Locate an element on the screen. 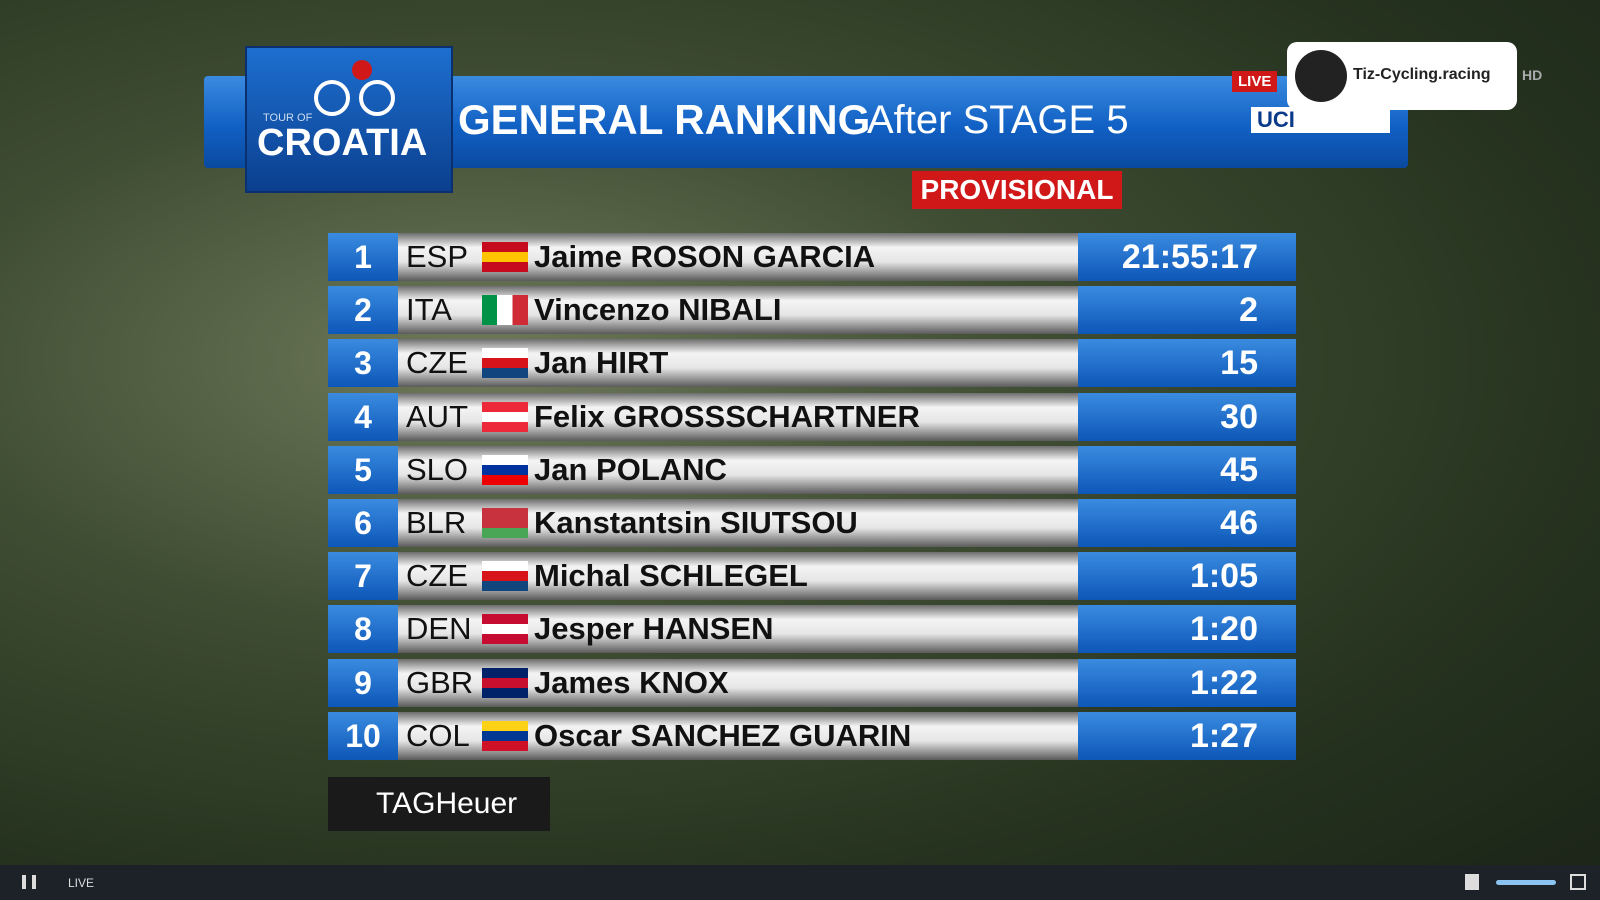 The image size is (1600, 900). sponsor: TAGHeuer is located at coordinates (439, 804).